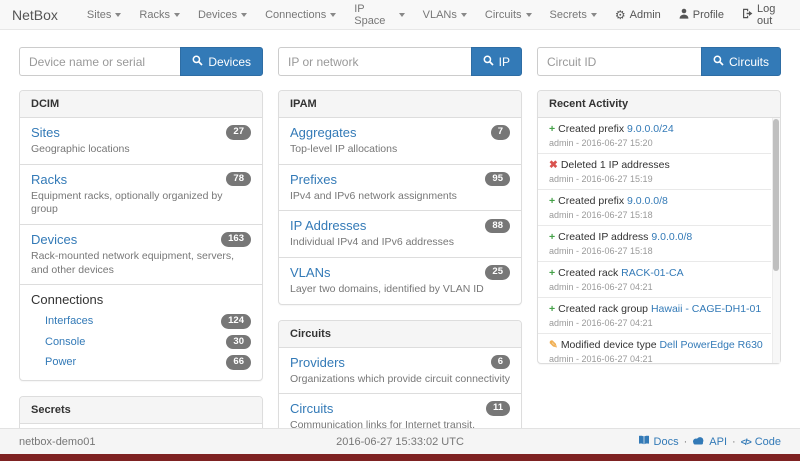  I want to click on search-row: Devices IP Circuits, so click(400, 61).